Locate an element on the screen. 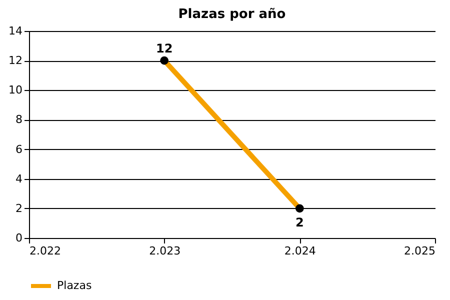 This screenshot has height=300, width=450. y-tick-label: 8 is located at coordinates (19, 119).